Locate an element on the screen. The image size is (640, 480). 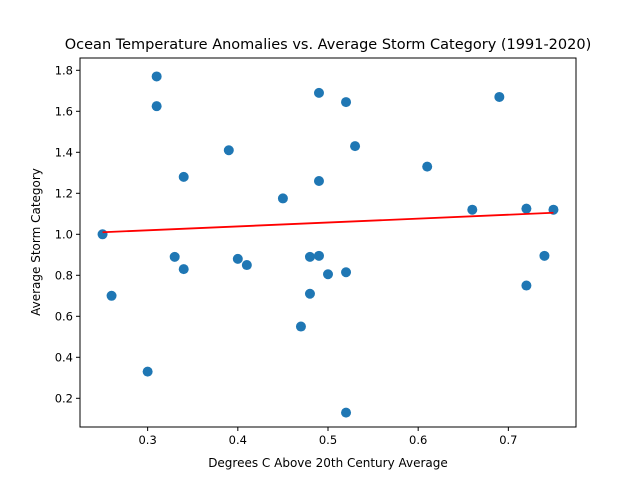
y-tick-label: 1.8 is located at coordinates (64, 70).